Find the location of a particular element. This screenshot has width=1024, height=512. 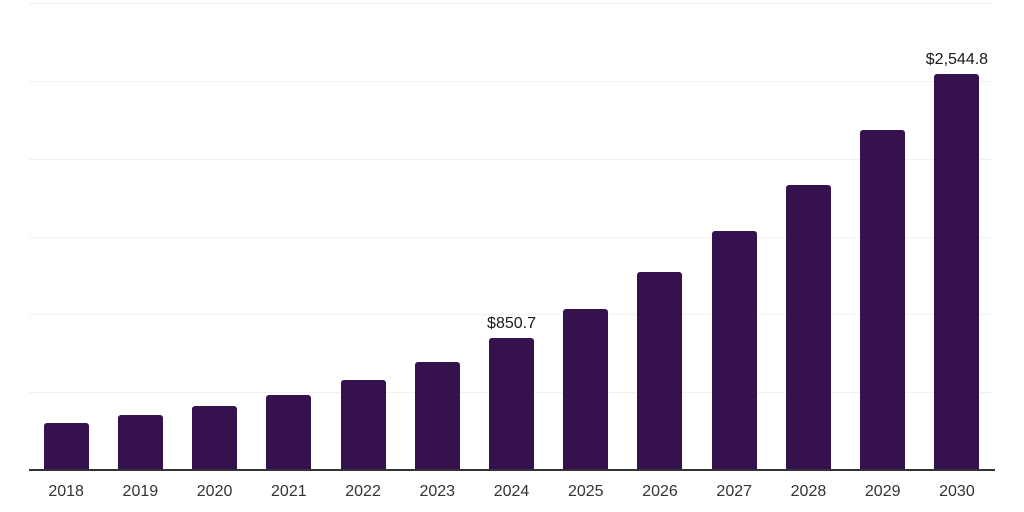

bar-slot-2026 is located at coordinates (660, 236).